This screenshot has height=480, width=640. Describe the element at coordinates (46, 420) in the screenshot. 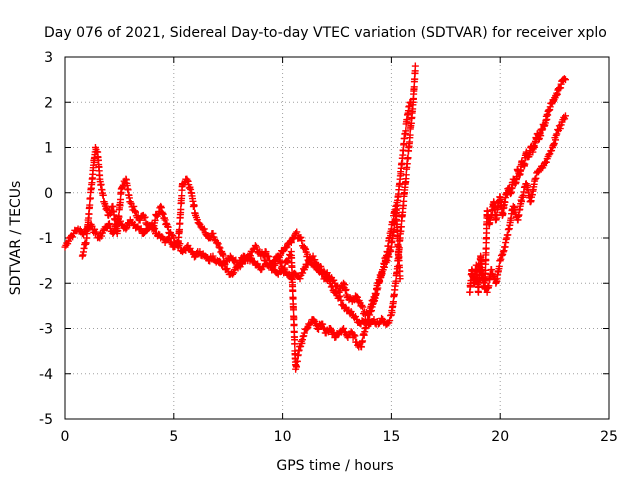

I see `y-tick-label: -5` at that location.